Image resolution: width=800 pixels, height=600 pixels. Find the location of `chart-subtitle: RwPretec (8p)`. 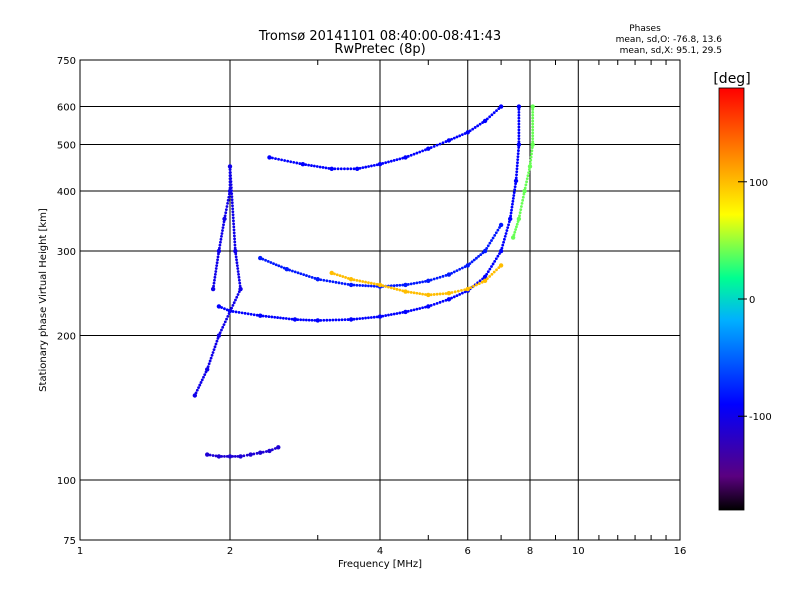

chart-subtitle: RwPretec (8p) is located at coordinates (379, 49).